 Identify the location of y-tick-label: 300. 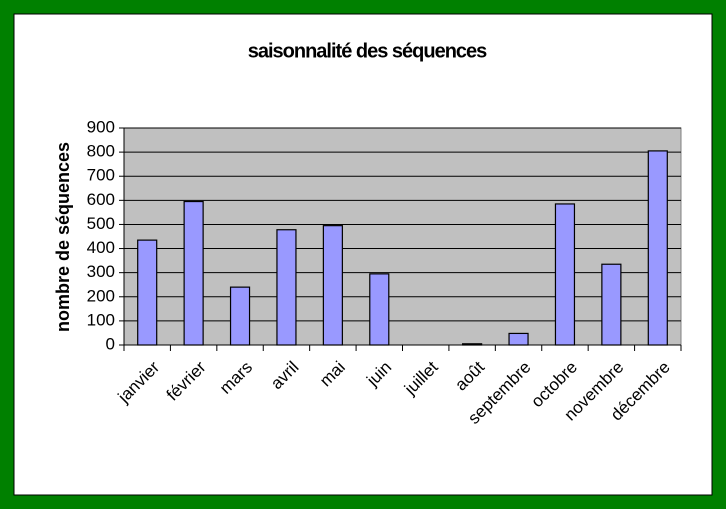
(101, 271).